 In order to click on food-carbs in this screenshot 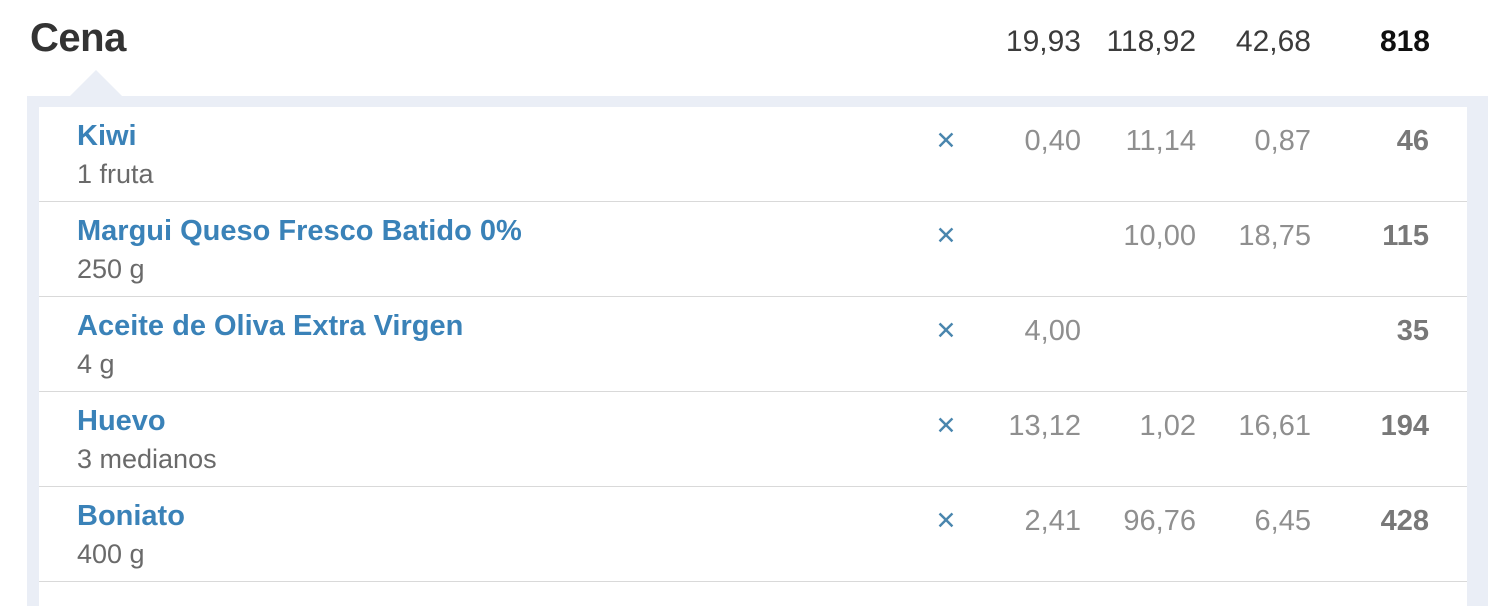, I will do `click(1138, 344)`.